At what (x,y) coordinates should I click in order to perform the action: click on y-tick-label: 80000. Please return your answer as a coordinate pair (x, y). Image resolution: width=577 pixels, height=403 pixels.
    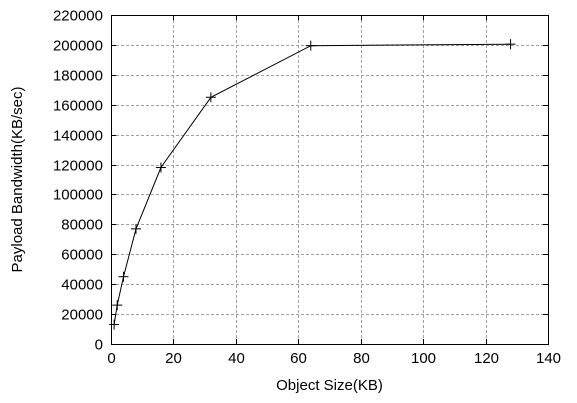
    Looking at the image, I should click on (82, 225).